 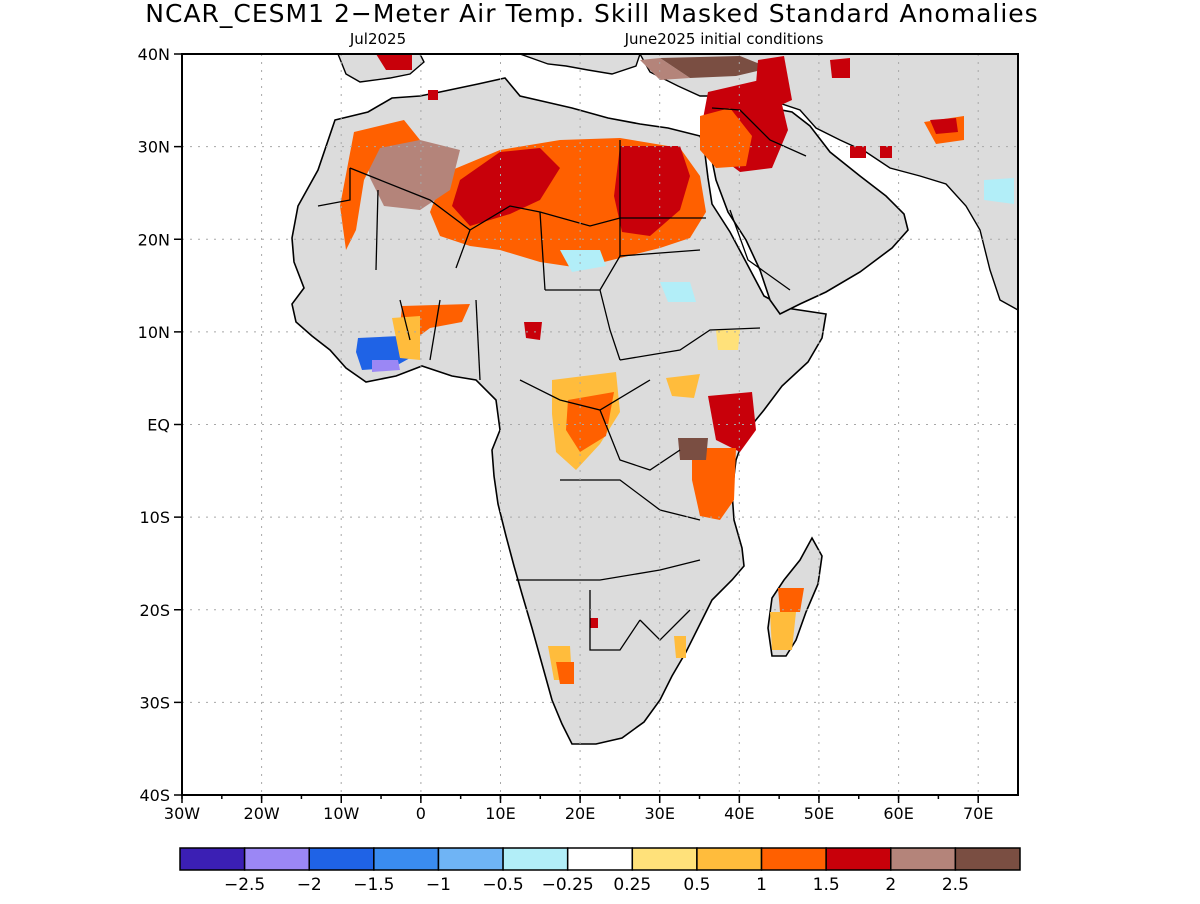 I want to click on east-africa-red, so click(x=732, y=422).